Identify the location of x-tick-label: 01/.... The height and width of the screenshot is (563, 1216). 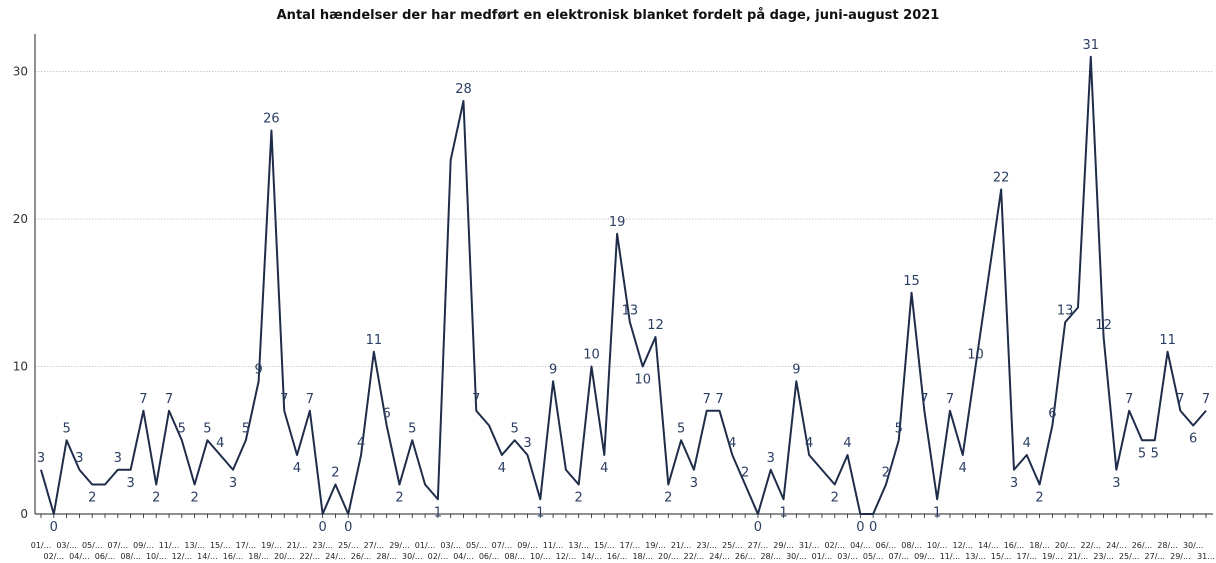
(425, 545).